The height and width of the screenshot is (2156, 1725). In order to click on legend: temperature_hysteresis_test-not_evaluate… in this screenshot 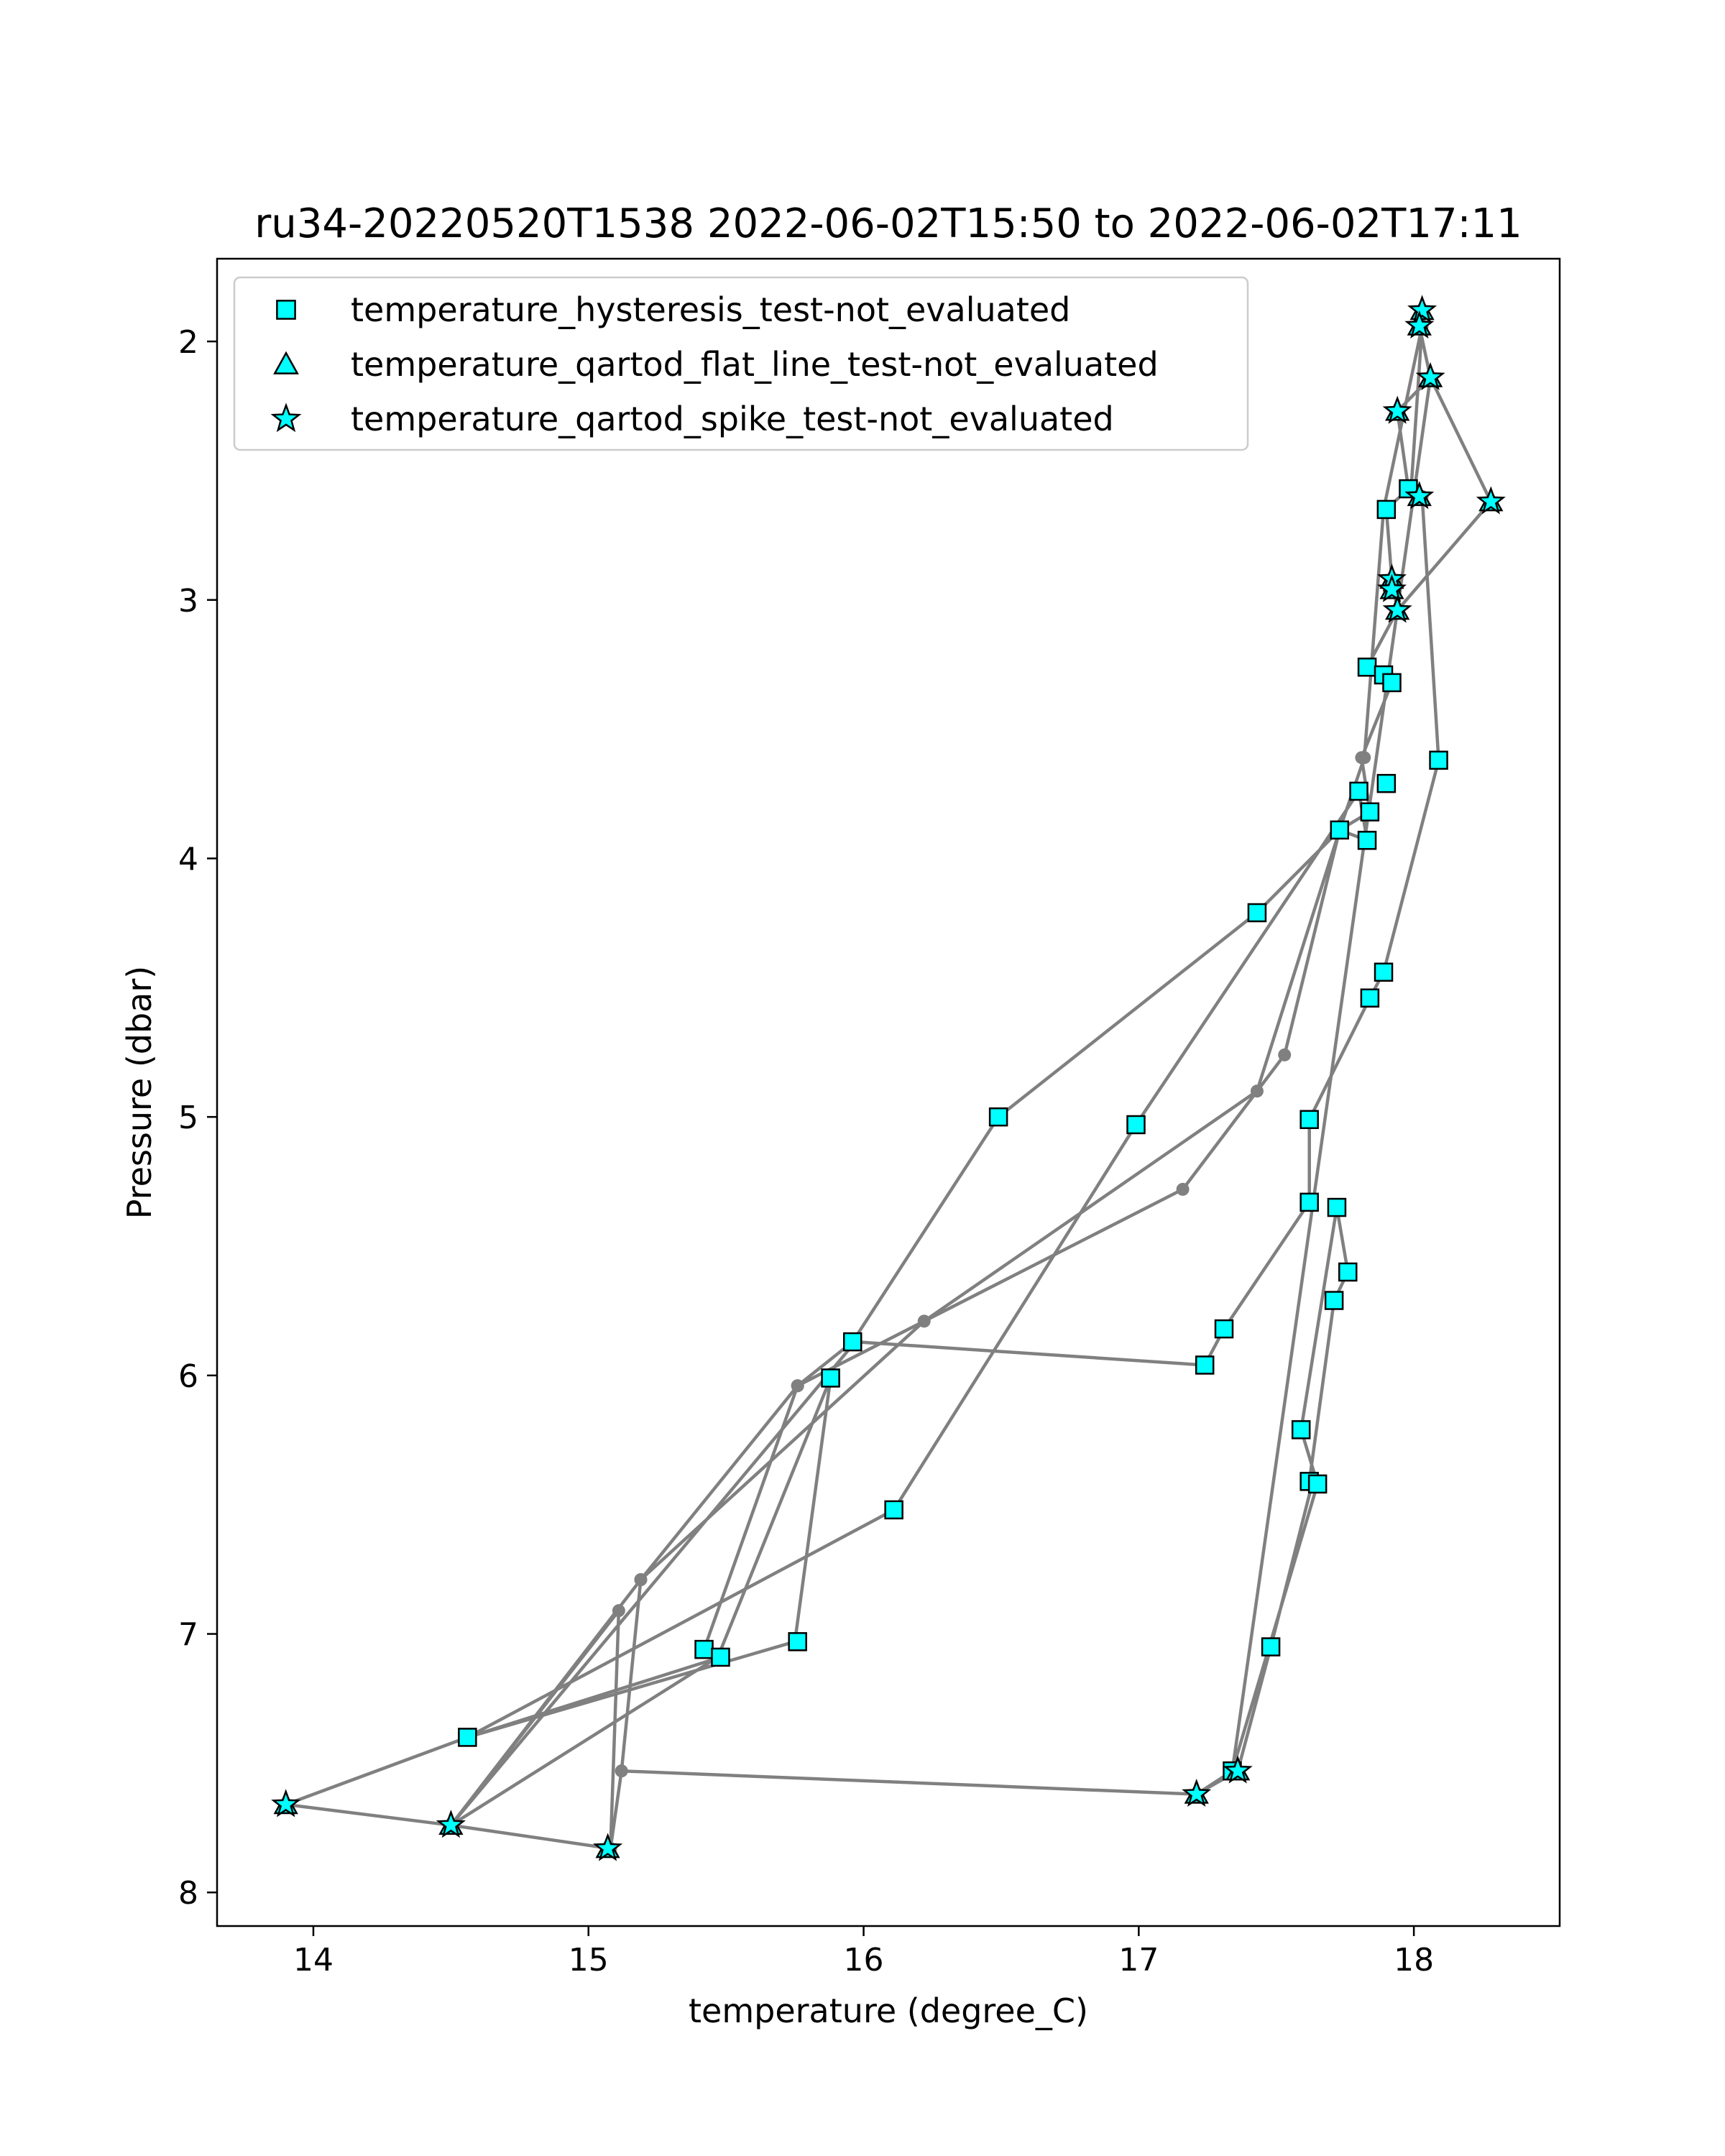, I will do `click(741, 363)`.